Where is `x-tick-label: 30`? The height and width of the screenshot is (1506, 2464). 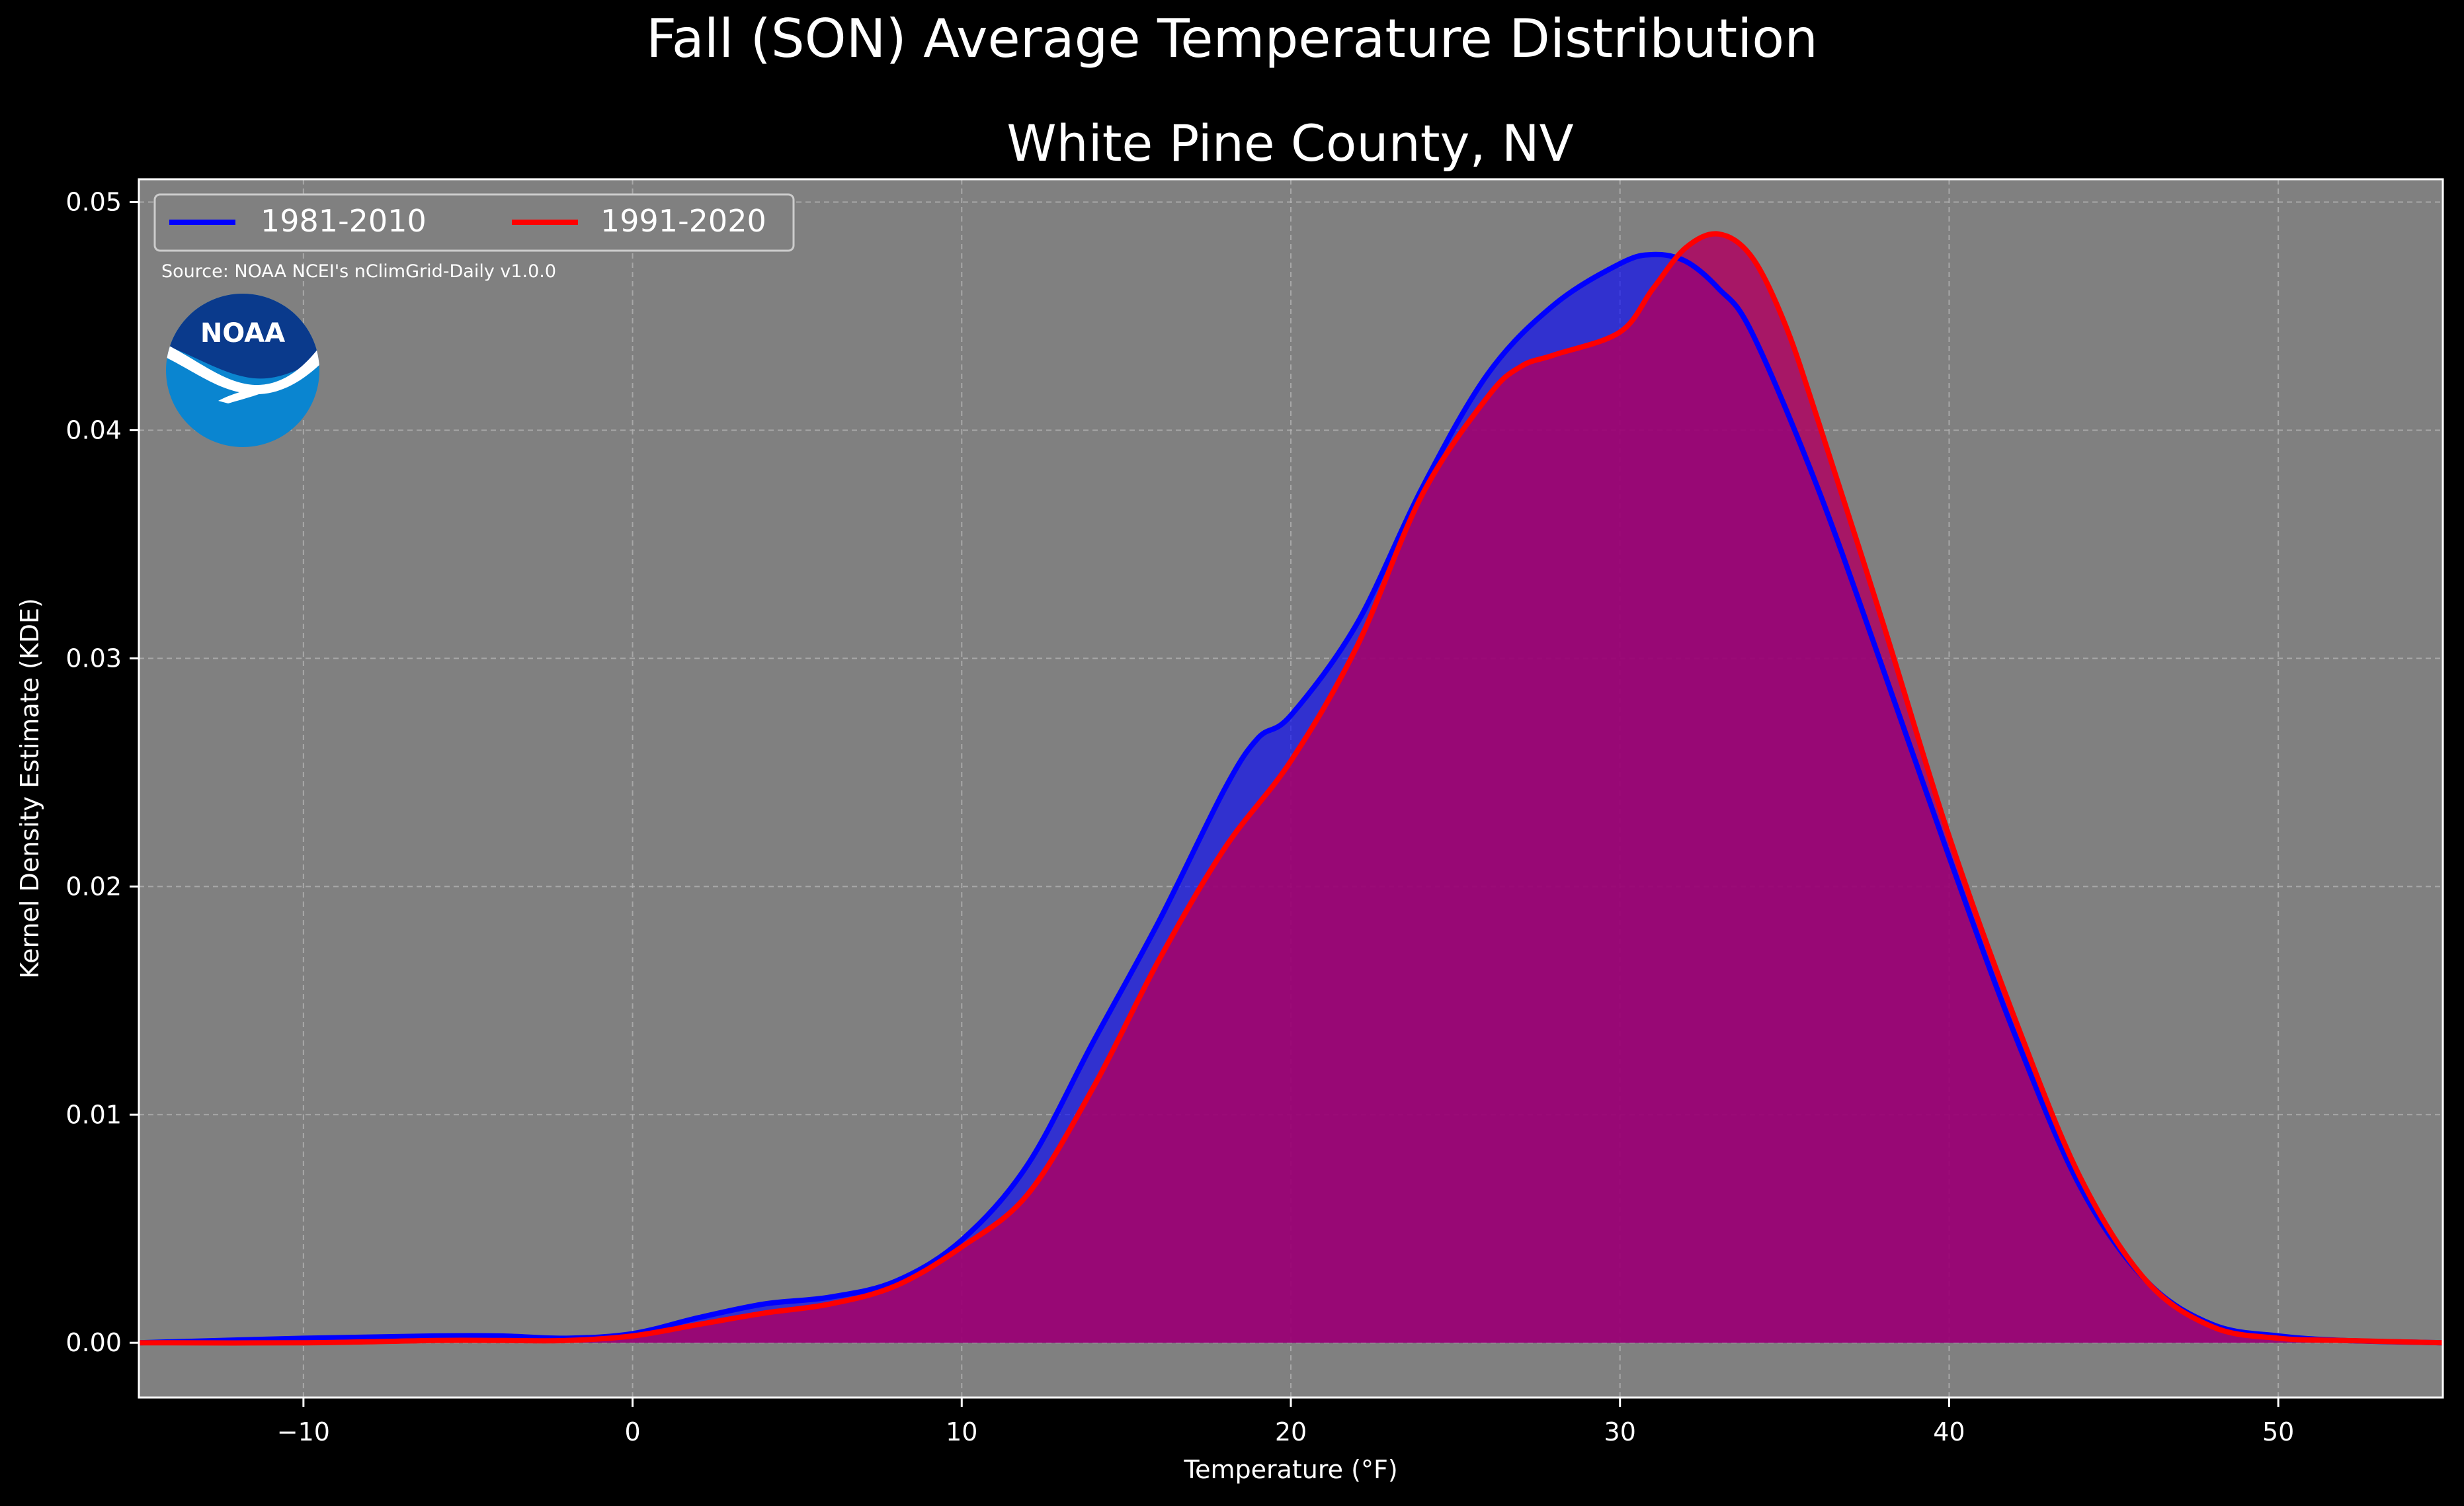
x-tick-label: 30 is located at coordinates (1620, 1432).